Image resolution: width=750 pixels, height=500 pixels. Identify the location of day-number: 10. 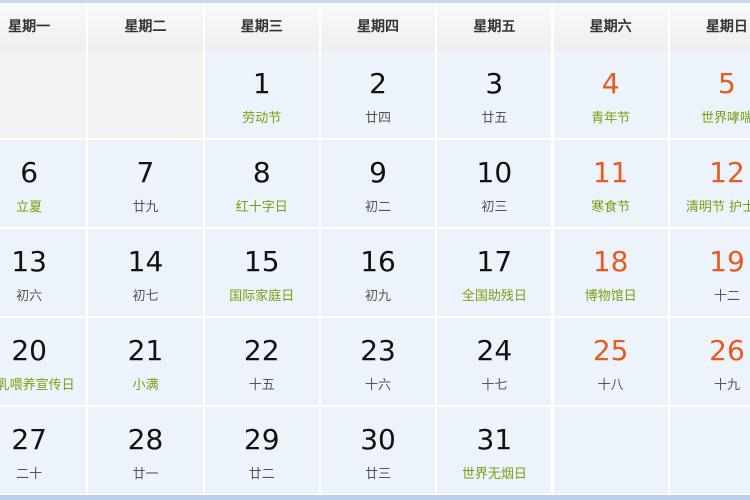
(494, 172).